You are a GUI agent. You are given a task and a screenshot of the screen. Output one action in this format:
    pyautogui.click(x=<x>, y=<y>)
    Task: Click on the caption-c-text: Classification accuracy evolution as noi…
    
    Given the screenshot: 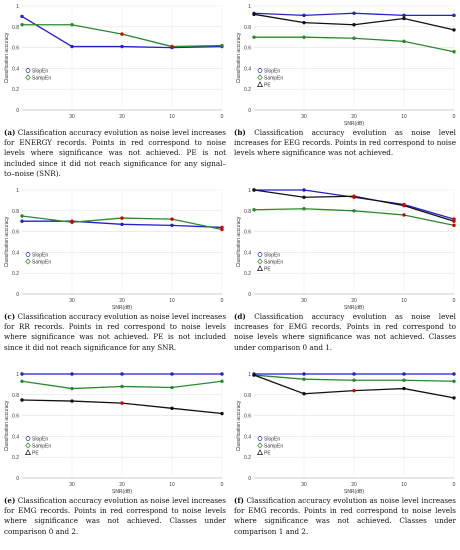 What is the action you would take?
    pyautogui.click(x=115, y=332)
    